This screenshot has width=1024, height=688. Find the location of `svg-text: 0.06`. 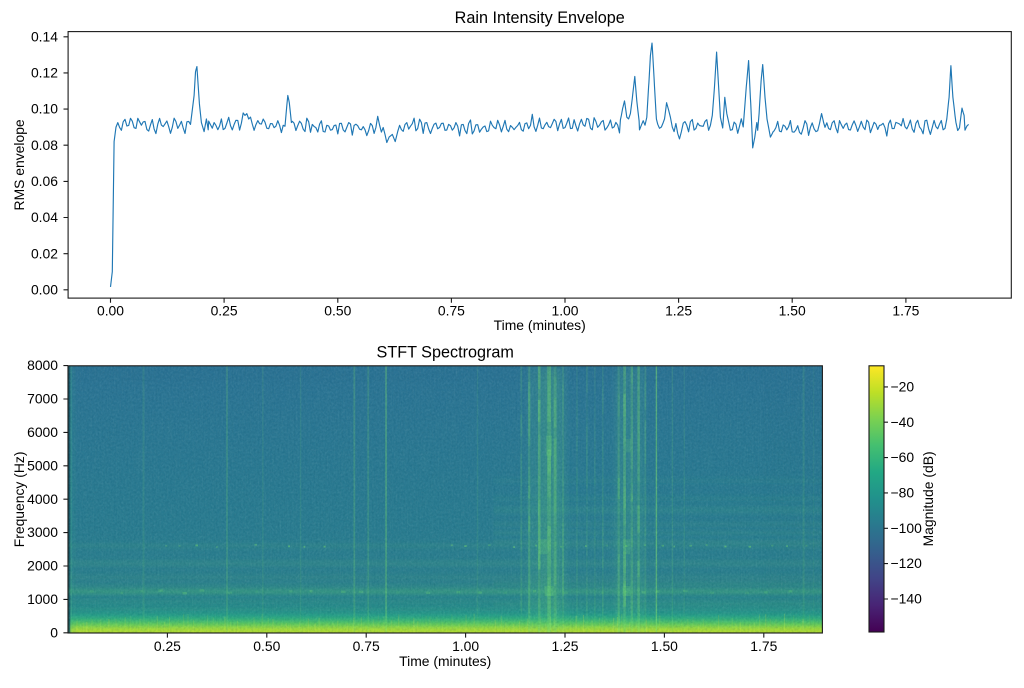

svg-text: 0.06 is located at coordinates (44, 181).